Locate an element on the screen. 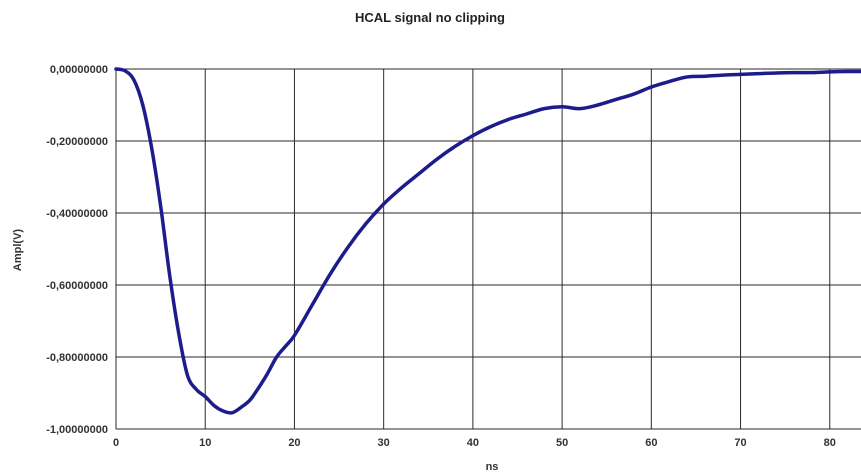 This screenshot has height=472, width=861. y-tick-label: -0,80000000 is located at coordinates (77, 358).